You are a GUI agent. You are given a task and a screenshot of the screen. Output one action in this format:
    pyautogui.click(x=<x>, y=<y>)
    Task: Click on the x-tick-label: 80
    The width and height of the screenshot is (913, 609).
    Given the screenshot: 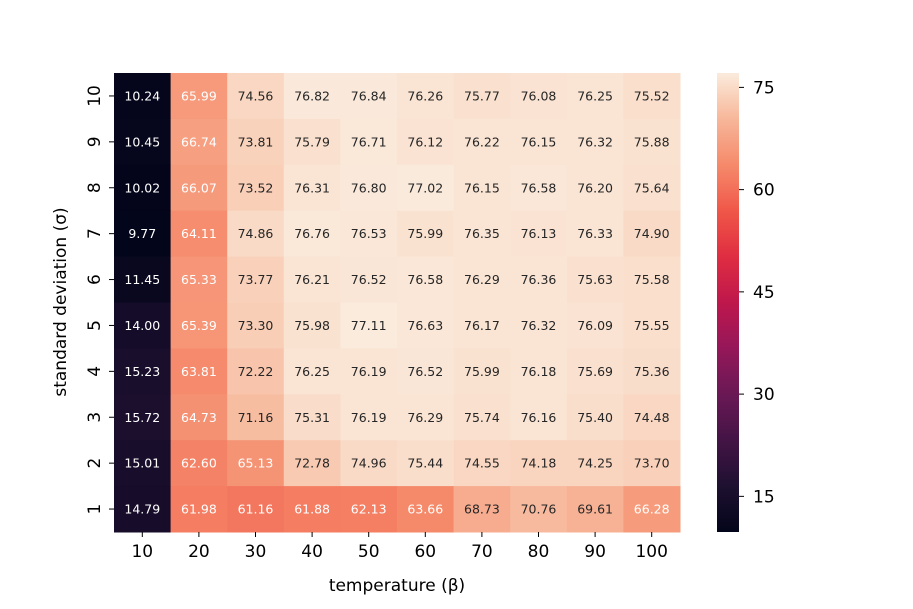 What is the action you would take?
    pyautogui.click(x=539, y=552)
    